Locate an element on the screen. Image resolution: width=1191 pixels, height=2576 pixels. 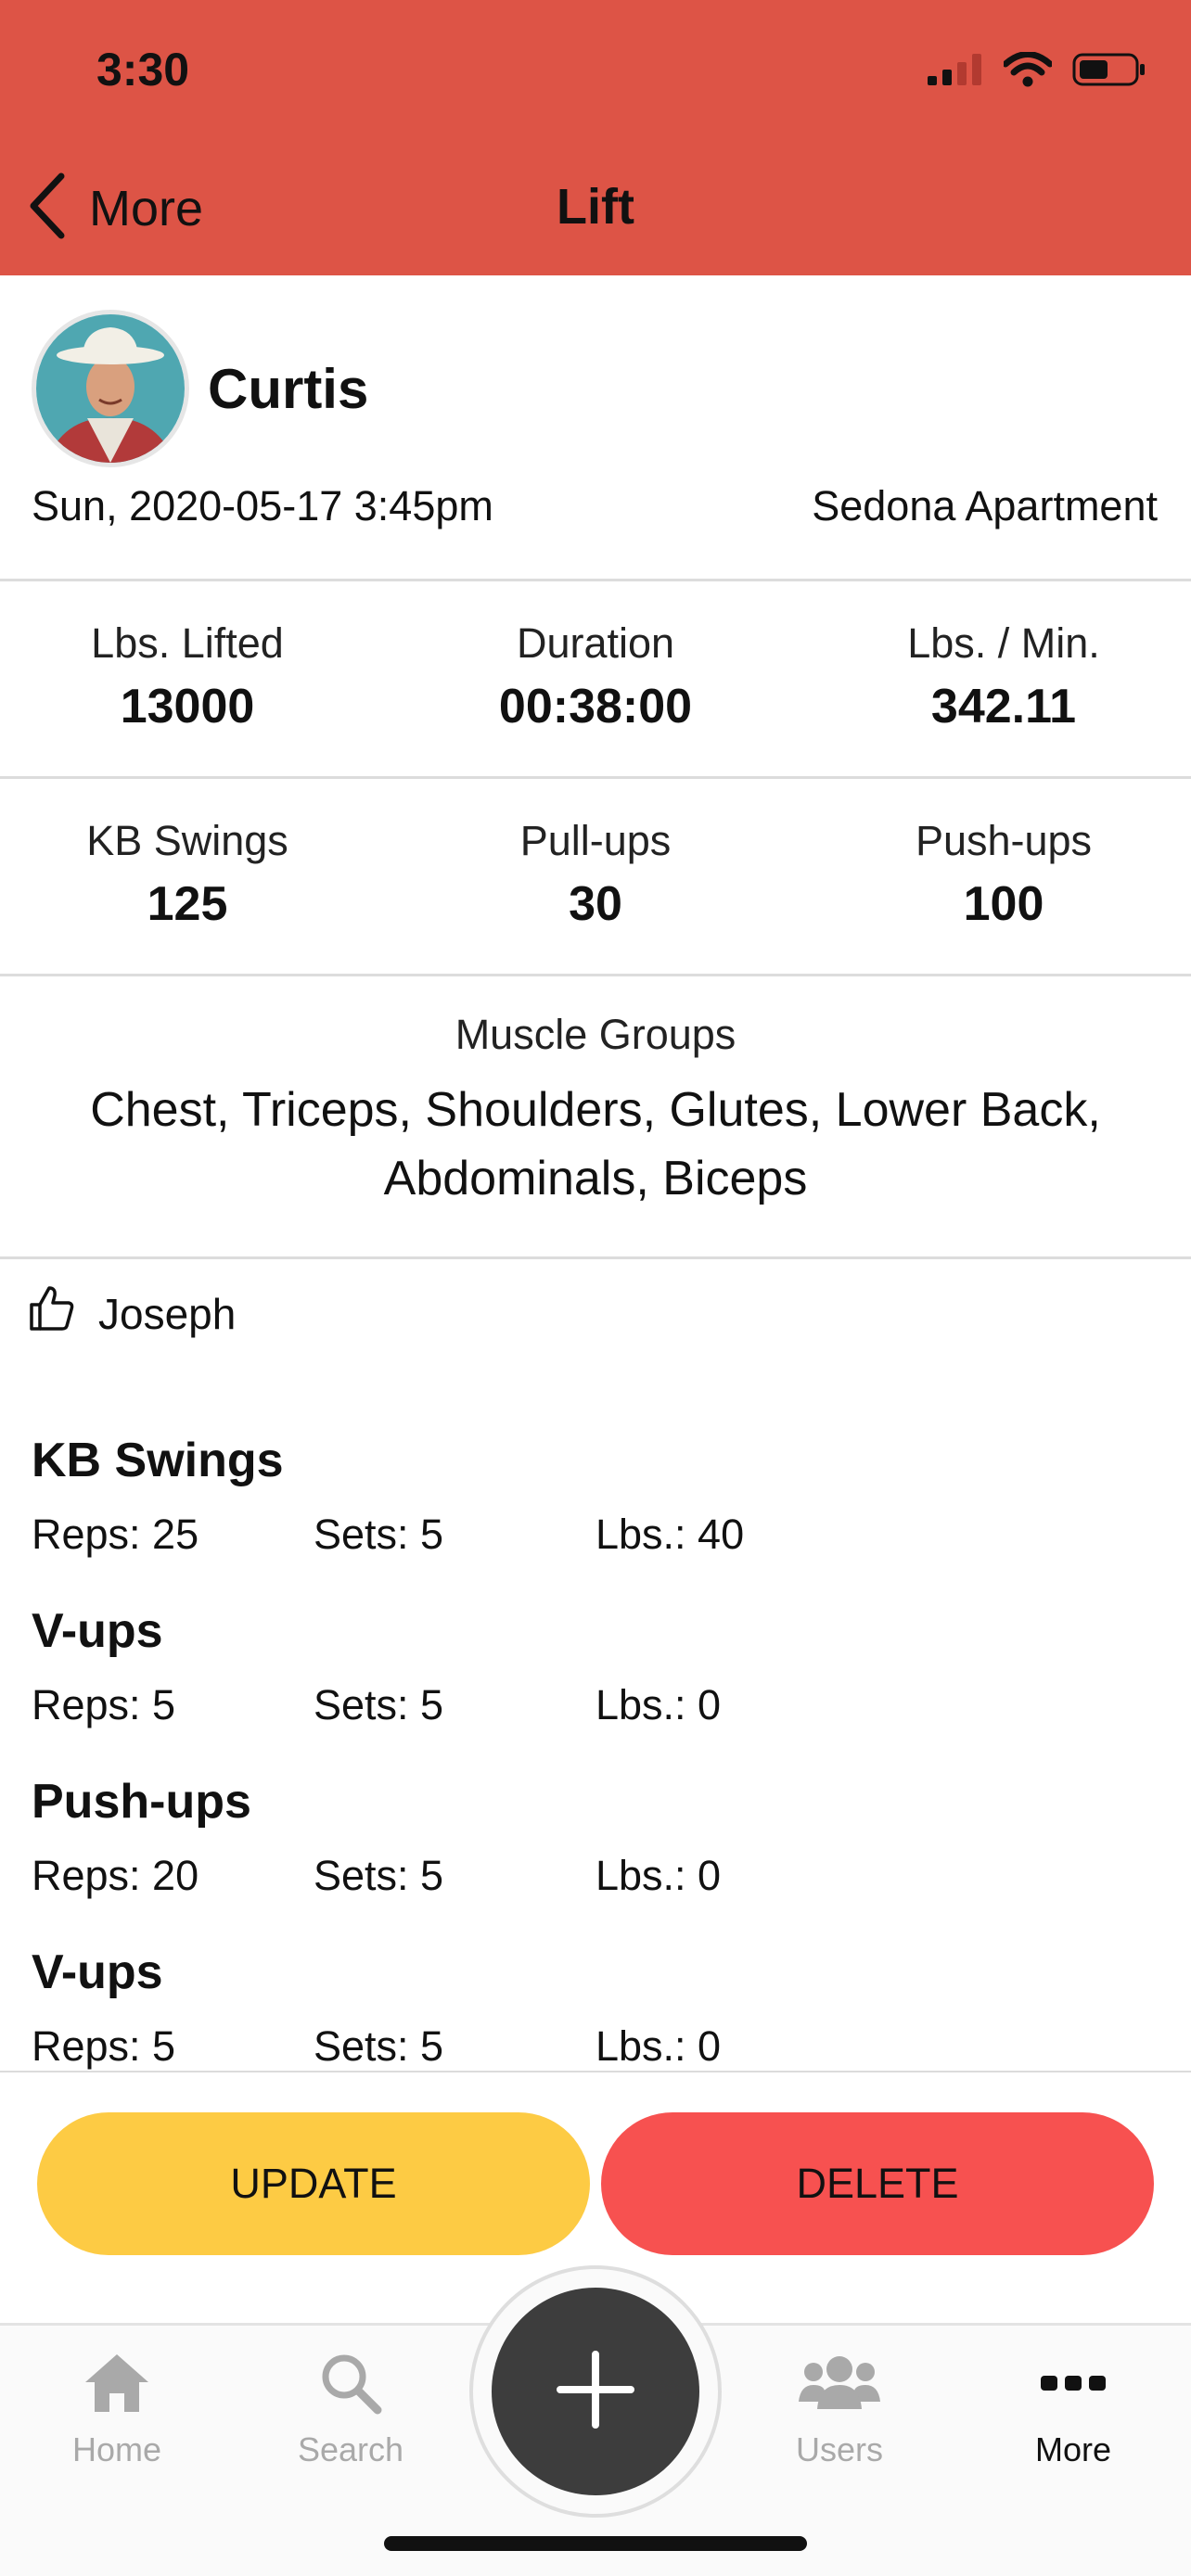
signal-icon is located at coordinates (955, 72).